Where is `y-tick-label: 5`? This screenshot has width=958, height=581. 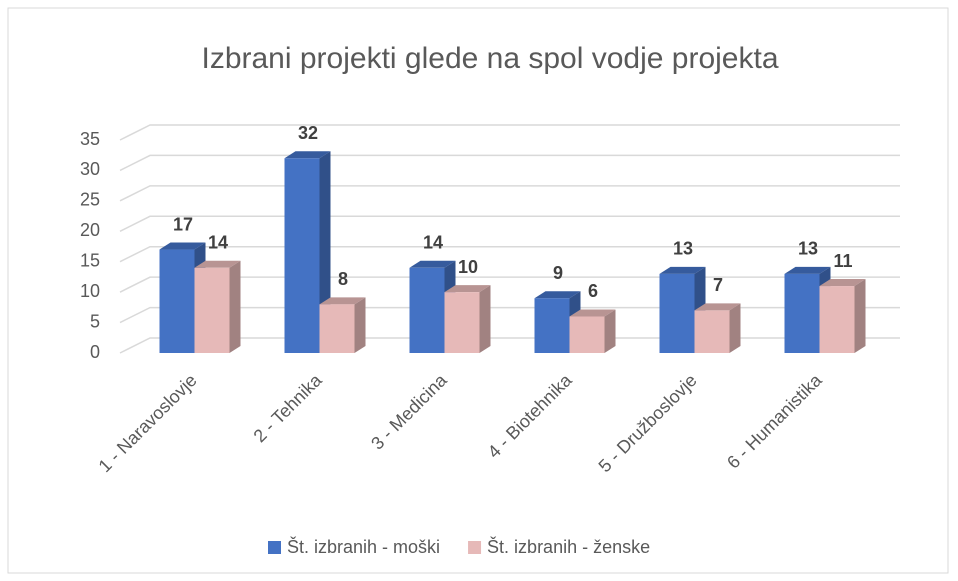
y-tick-label: 5 is located at coordinates (95, 321).